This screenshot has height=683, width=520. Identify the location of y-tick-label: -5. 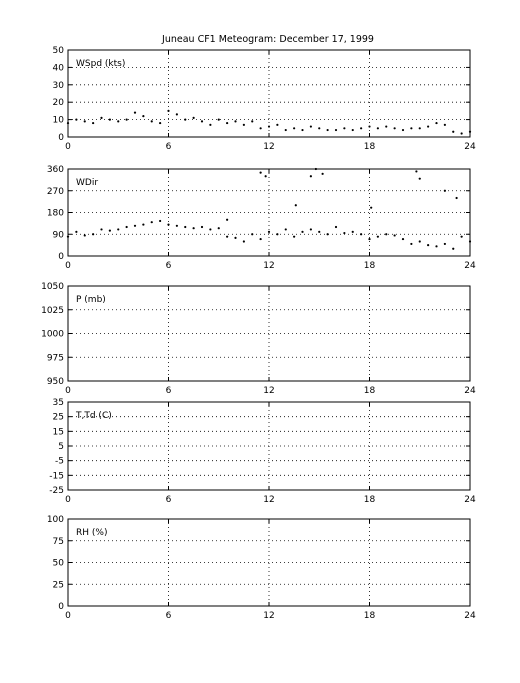
(59, 462).